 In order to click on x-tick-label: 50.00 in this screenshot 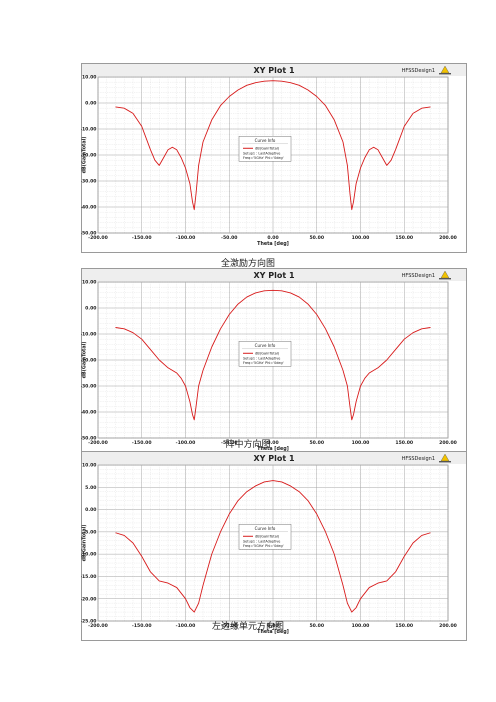, I will do `click(316, 238)`.